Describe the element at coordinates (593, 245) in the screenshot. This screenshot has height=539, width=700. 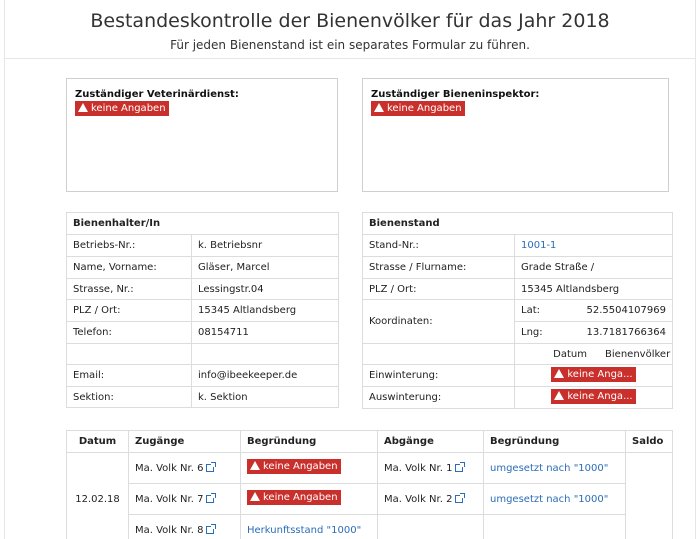
I see `stand-nr-link: 1001-1` at that location.